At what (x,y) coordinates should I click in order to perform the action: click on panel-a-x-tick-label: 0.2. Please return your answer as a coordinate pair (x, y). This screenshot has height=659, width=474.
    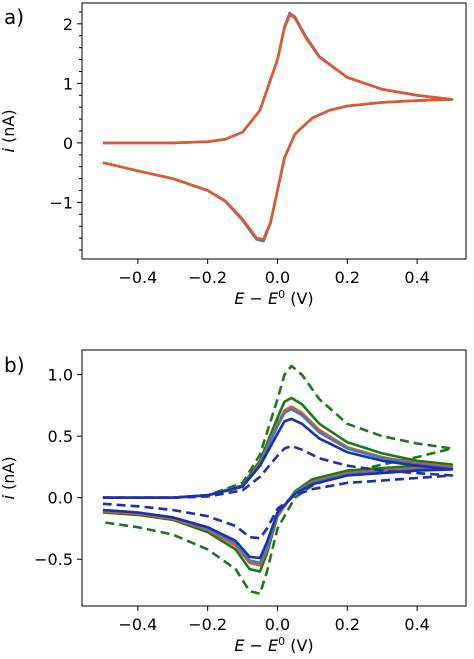
    Looking at the image, I should click on (347, 277).